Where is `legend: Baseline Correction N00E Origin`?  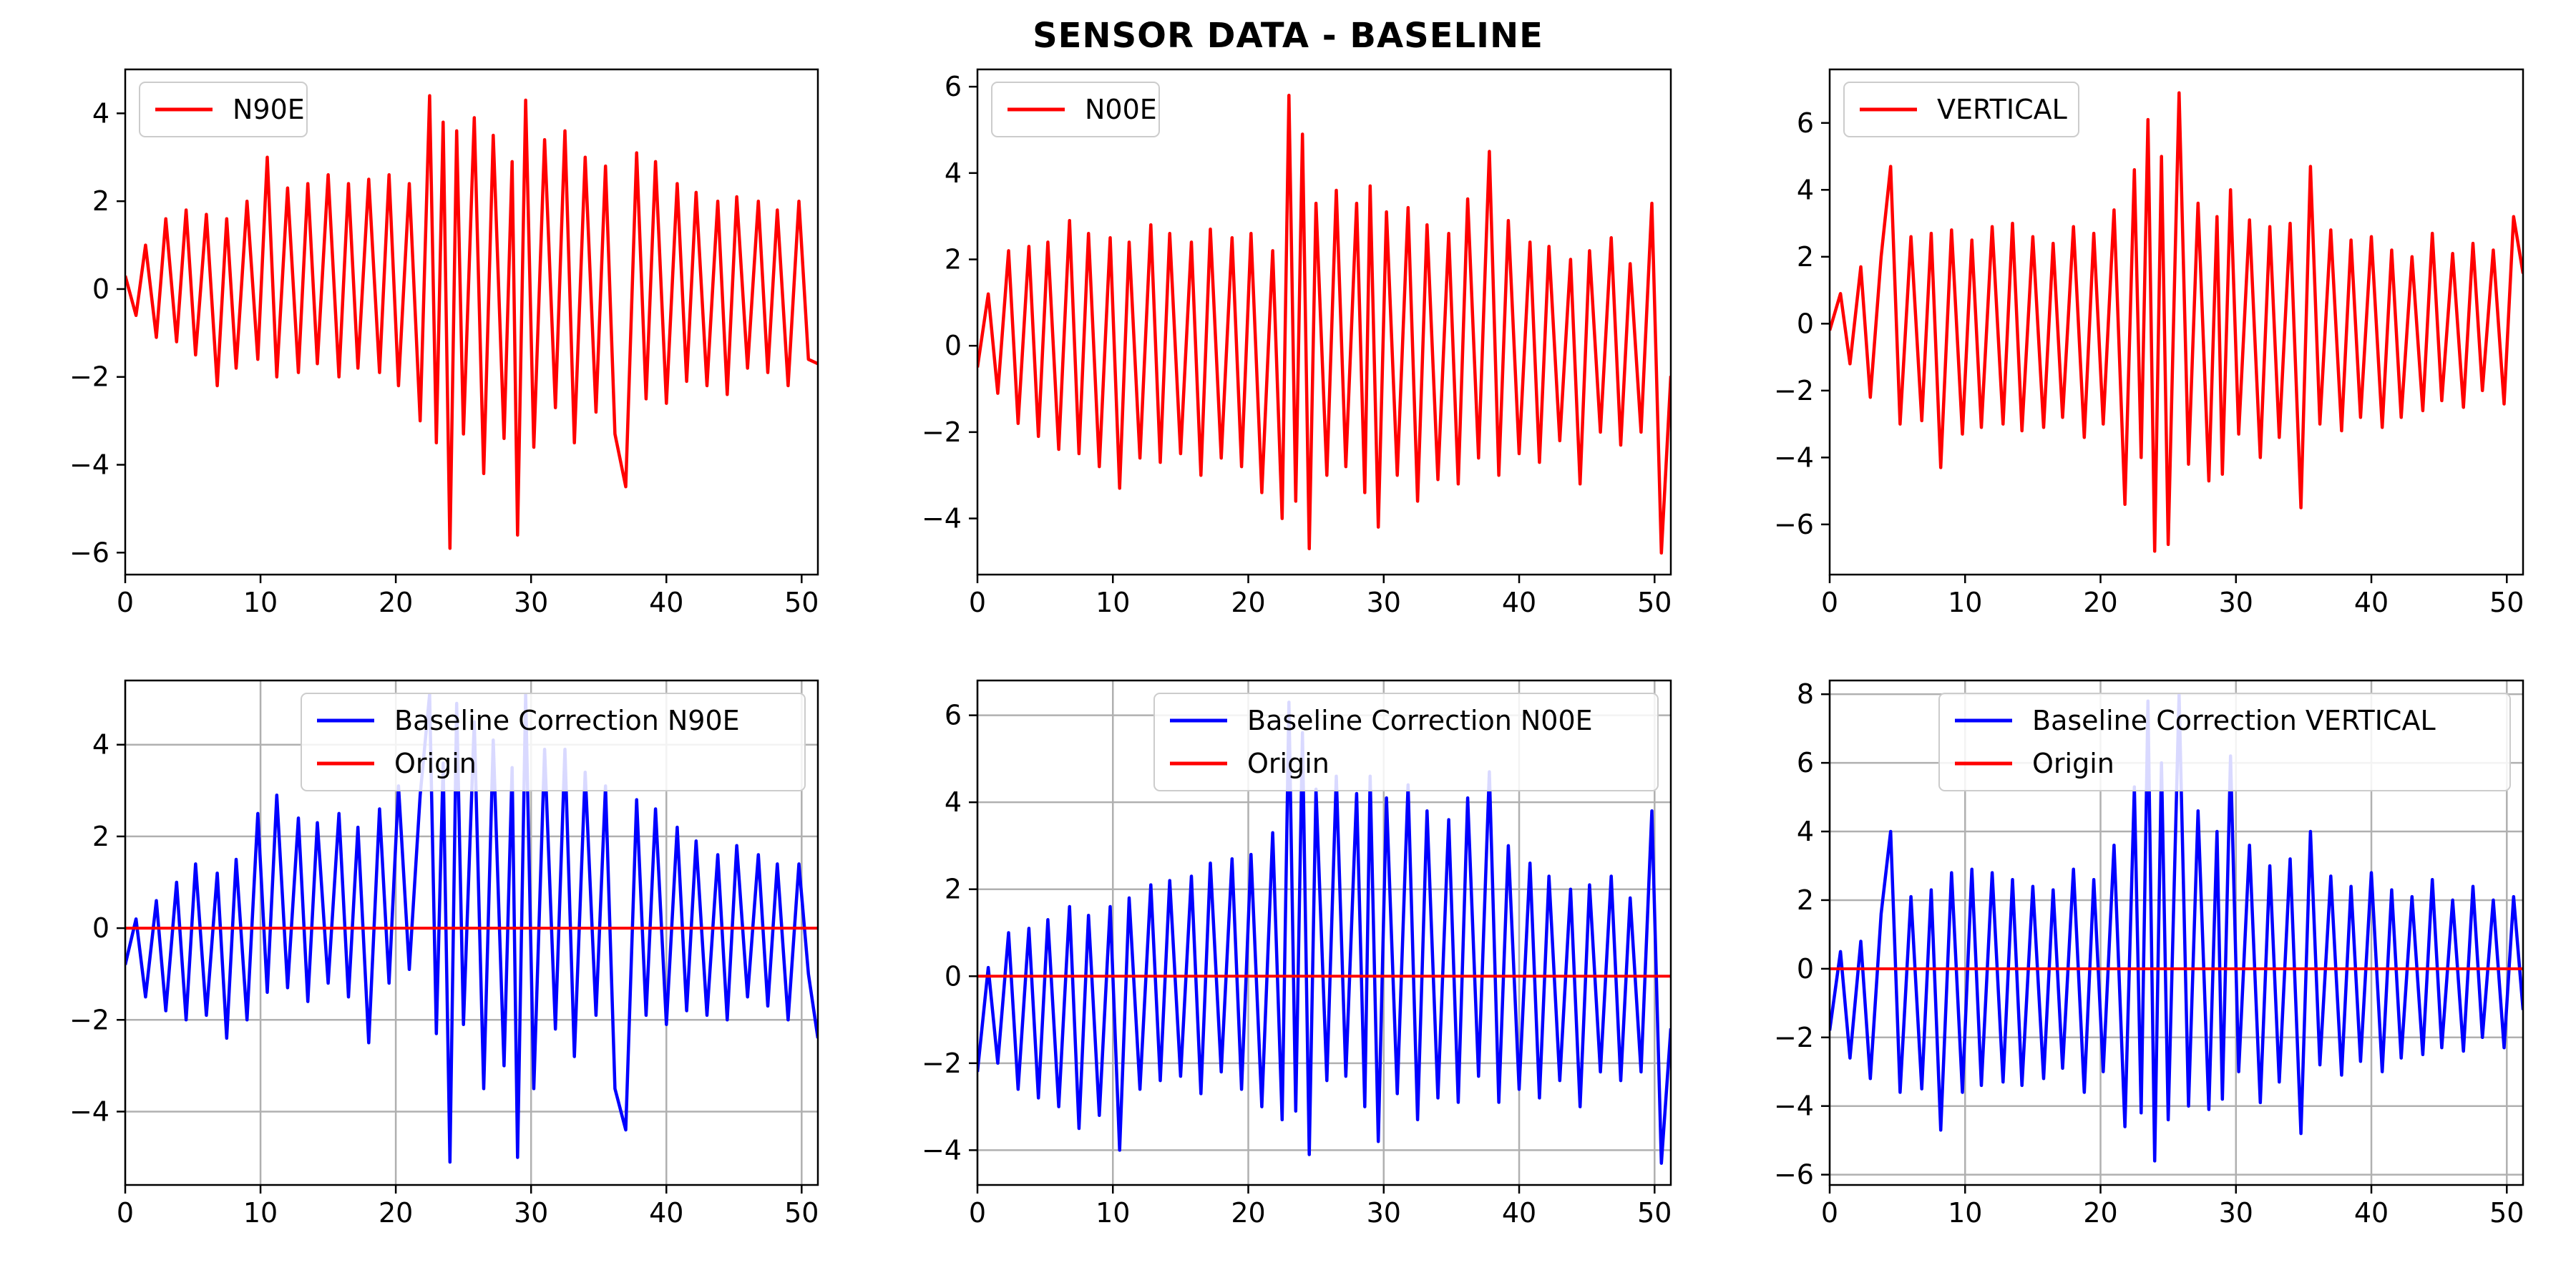
legend: Baseline Correction N00E Origin is located at coordinates (1406, 742).